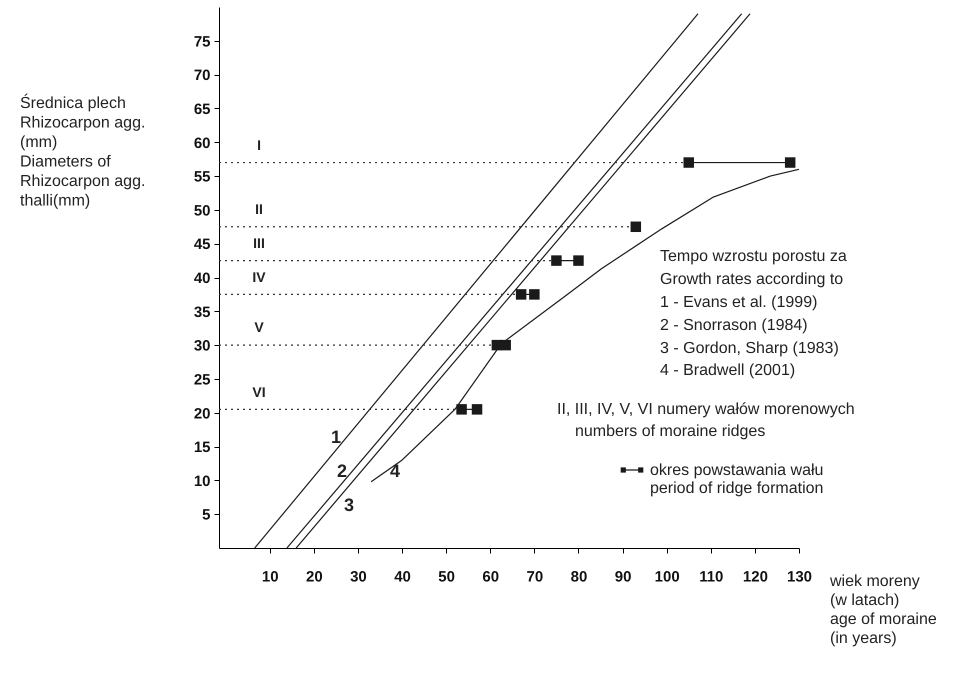 This screenshot has height=673, width=960. What do you see at coordinates (314, 577) in the screenshot?
I see `x-tick-label: 20` at bounding box center [314, 577].